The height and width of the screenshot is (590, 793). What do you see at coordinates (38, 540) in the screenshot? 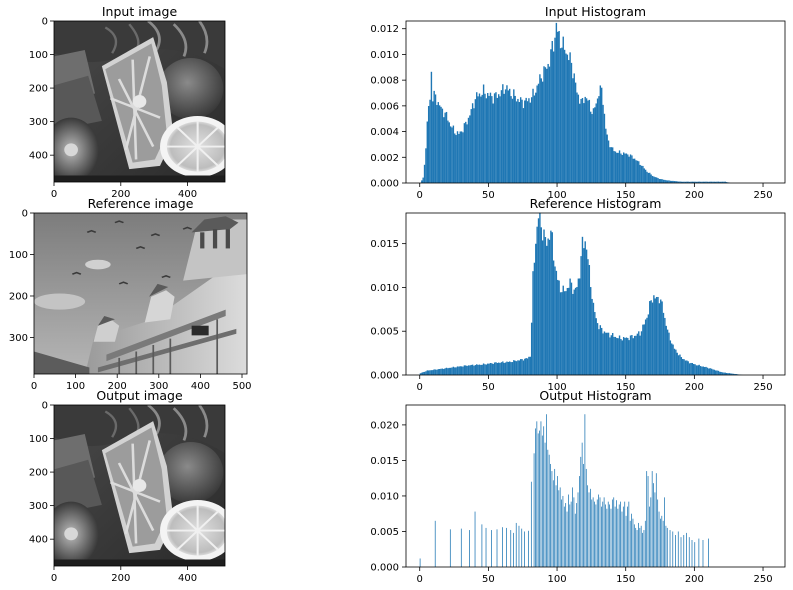
I see `y-tick-label: 400` at bounding box center [38, 540].